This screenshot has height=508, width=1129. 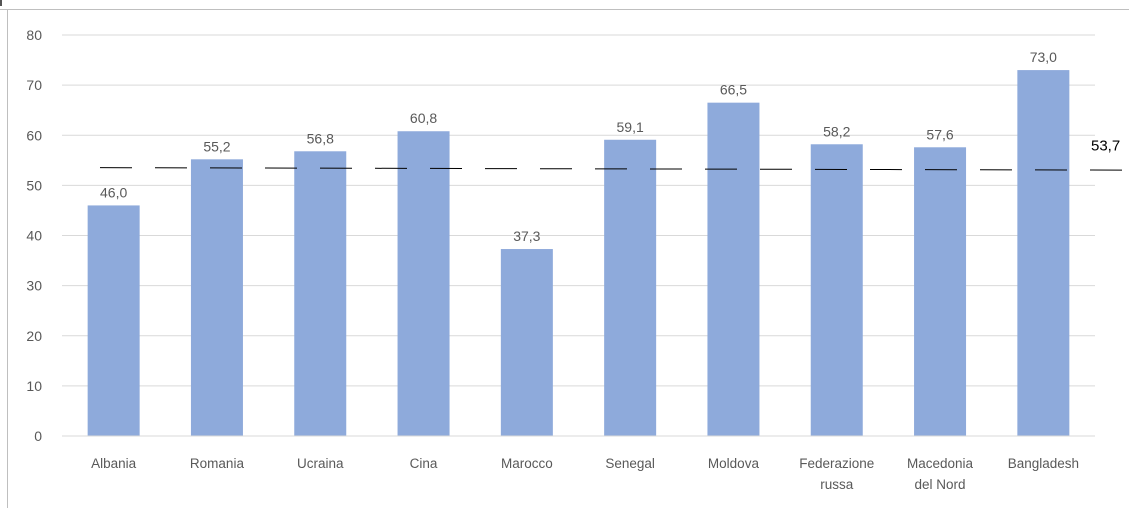 I want to click on y-tick-label: 80, so click(x=34, y=35).